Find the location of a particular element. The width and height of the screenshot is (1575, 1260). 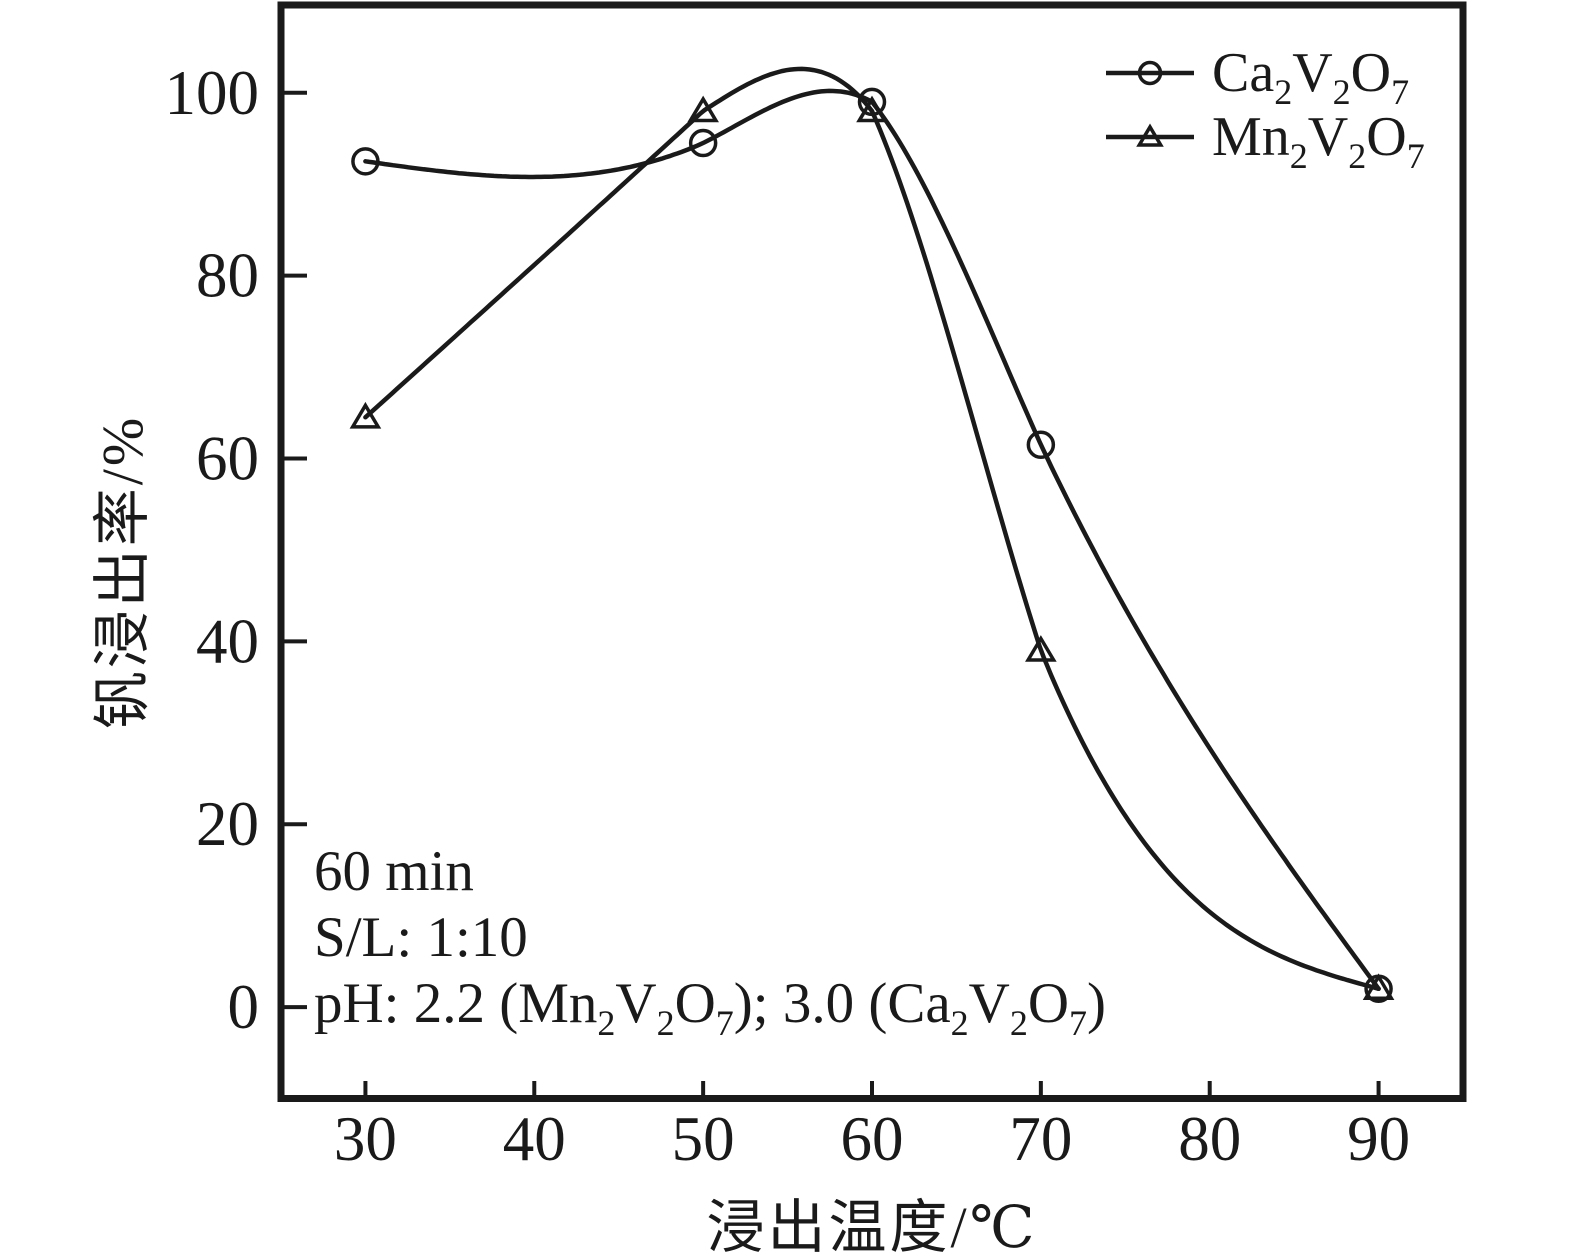

x-tick-label: 40 is located at coordinates (534, 1139).